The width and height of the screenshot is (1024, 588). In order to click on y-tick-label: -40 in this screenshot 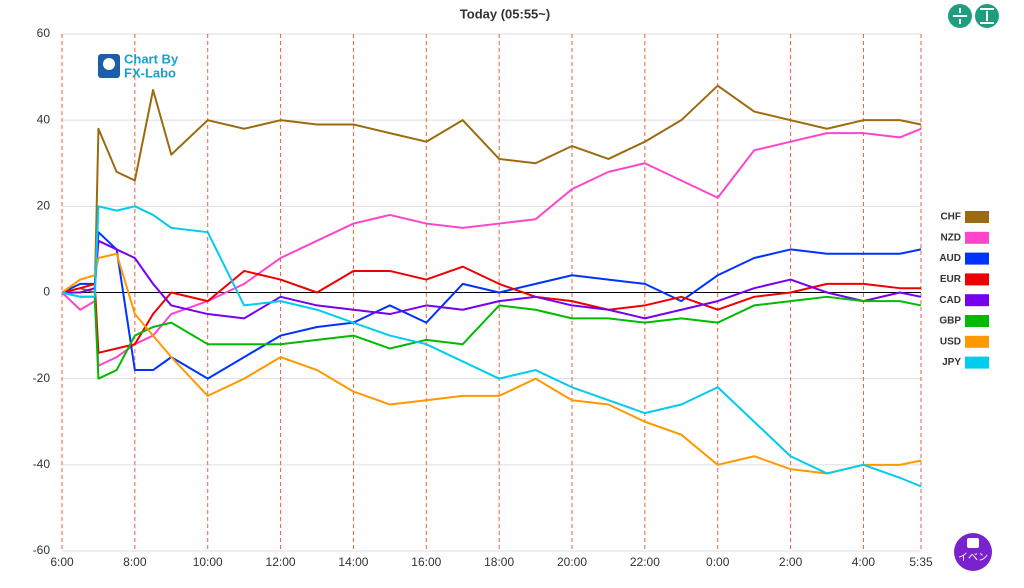, I will do `click(42, 464)`.